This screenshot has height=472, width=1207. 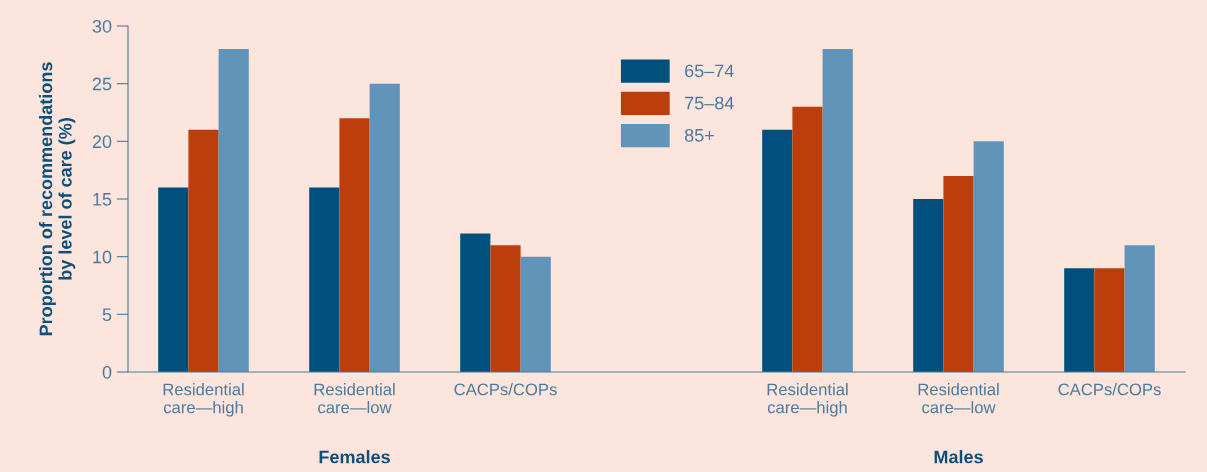 I want to click on y-tick-label: 30, so click(x=102, y=26).